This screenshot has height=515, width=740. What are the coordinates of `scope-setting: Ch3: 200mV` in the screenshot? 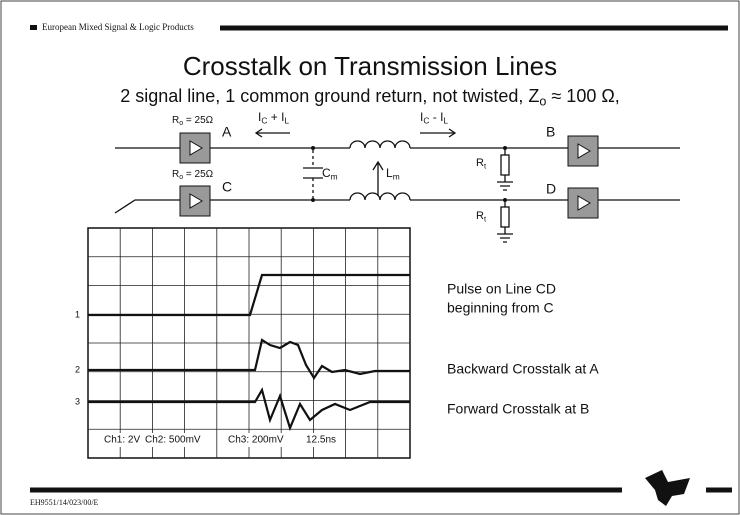 It's located at (256, 440).